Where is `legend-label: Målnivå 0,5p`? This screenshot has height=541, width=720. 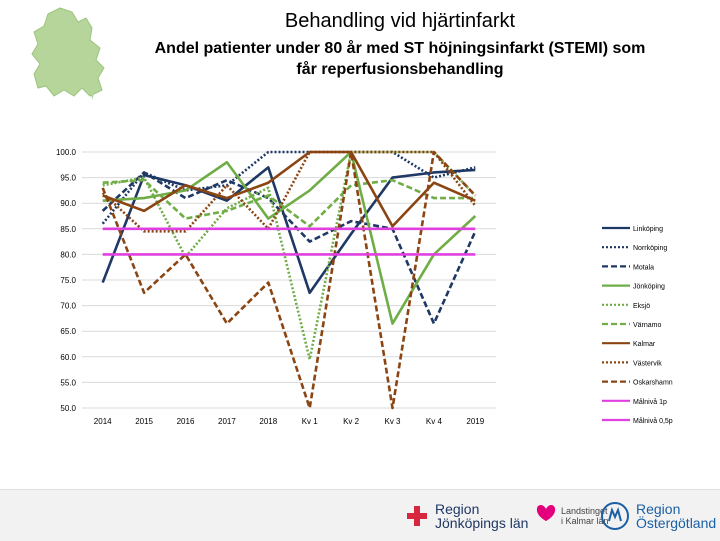 legend-label: Målnivå 0,5p is located at coordinates (653, 421).